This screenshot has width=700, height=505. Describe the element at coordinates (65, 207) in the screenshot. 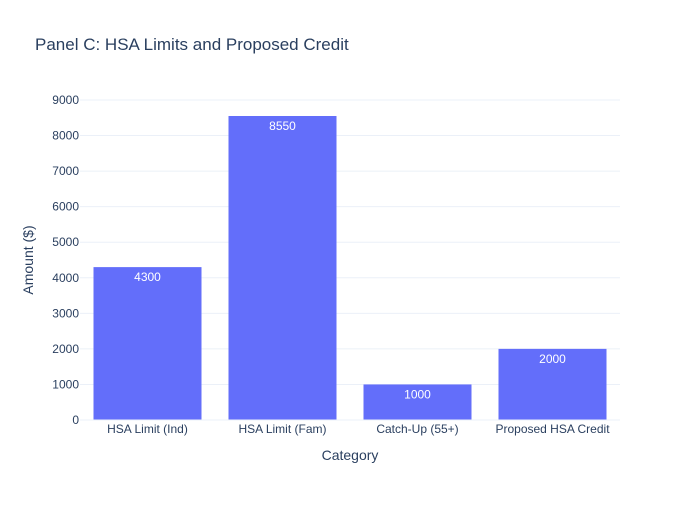

I see `y-tick-label: 6000` at that location.